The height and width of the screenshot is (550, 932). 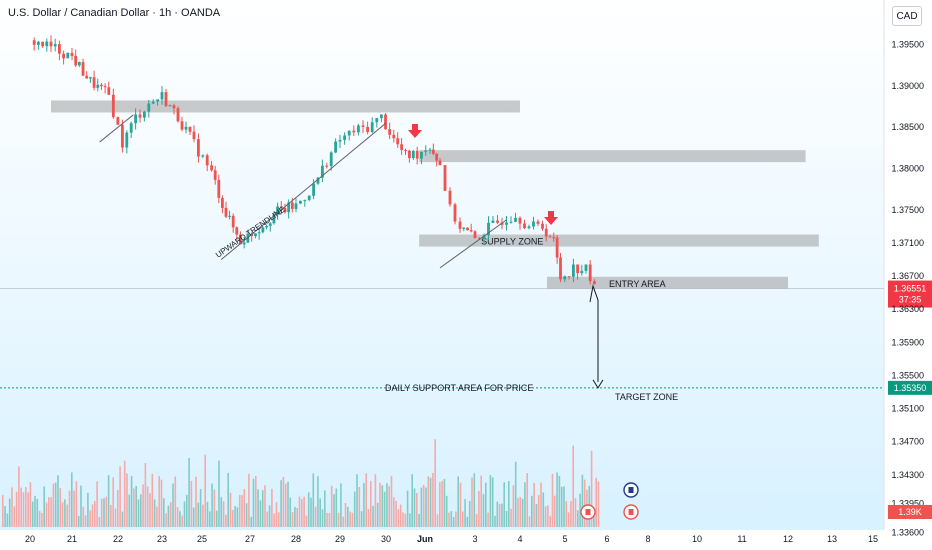 I want to click on time-tick-label: 12, so click(x=788, y=539).